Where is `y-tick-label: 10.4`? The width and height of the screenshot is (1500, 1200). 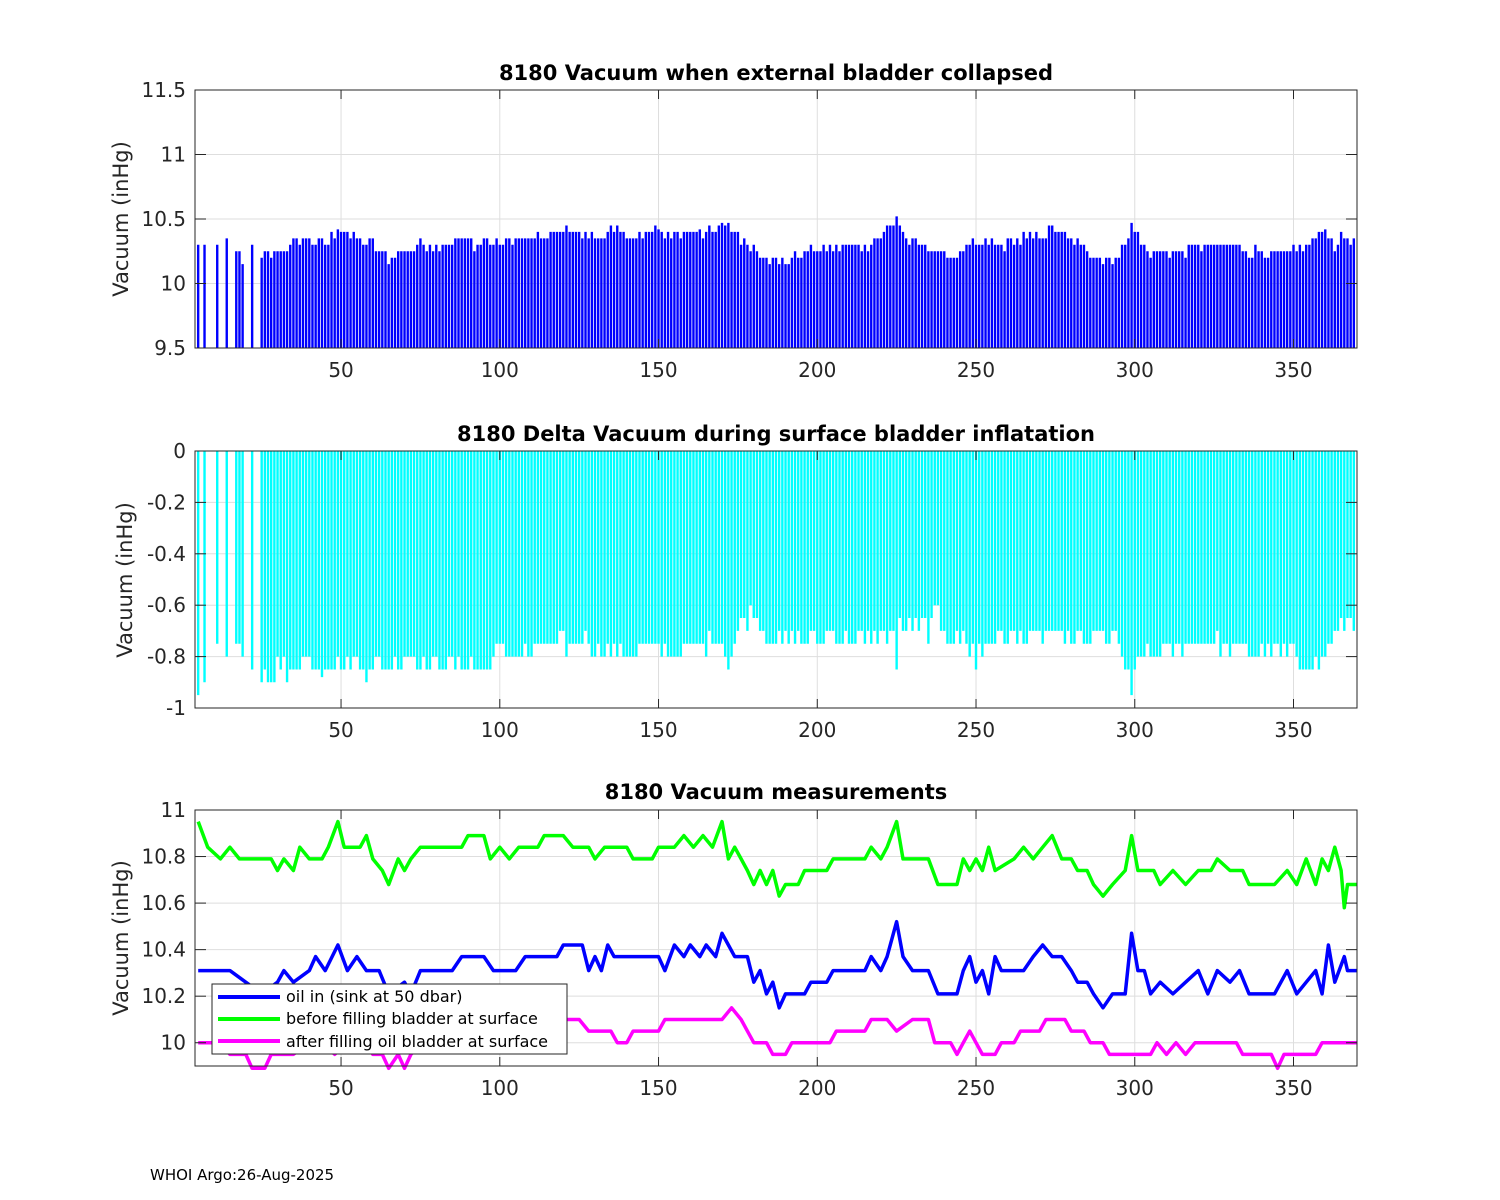 y-tick-label: 10.4 is located at coordinates (163, 950).